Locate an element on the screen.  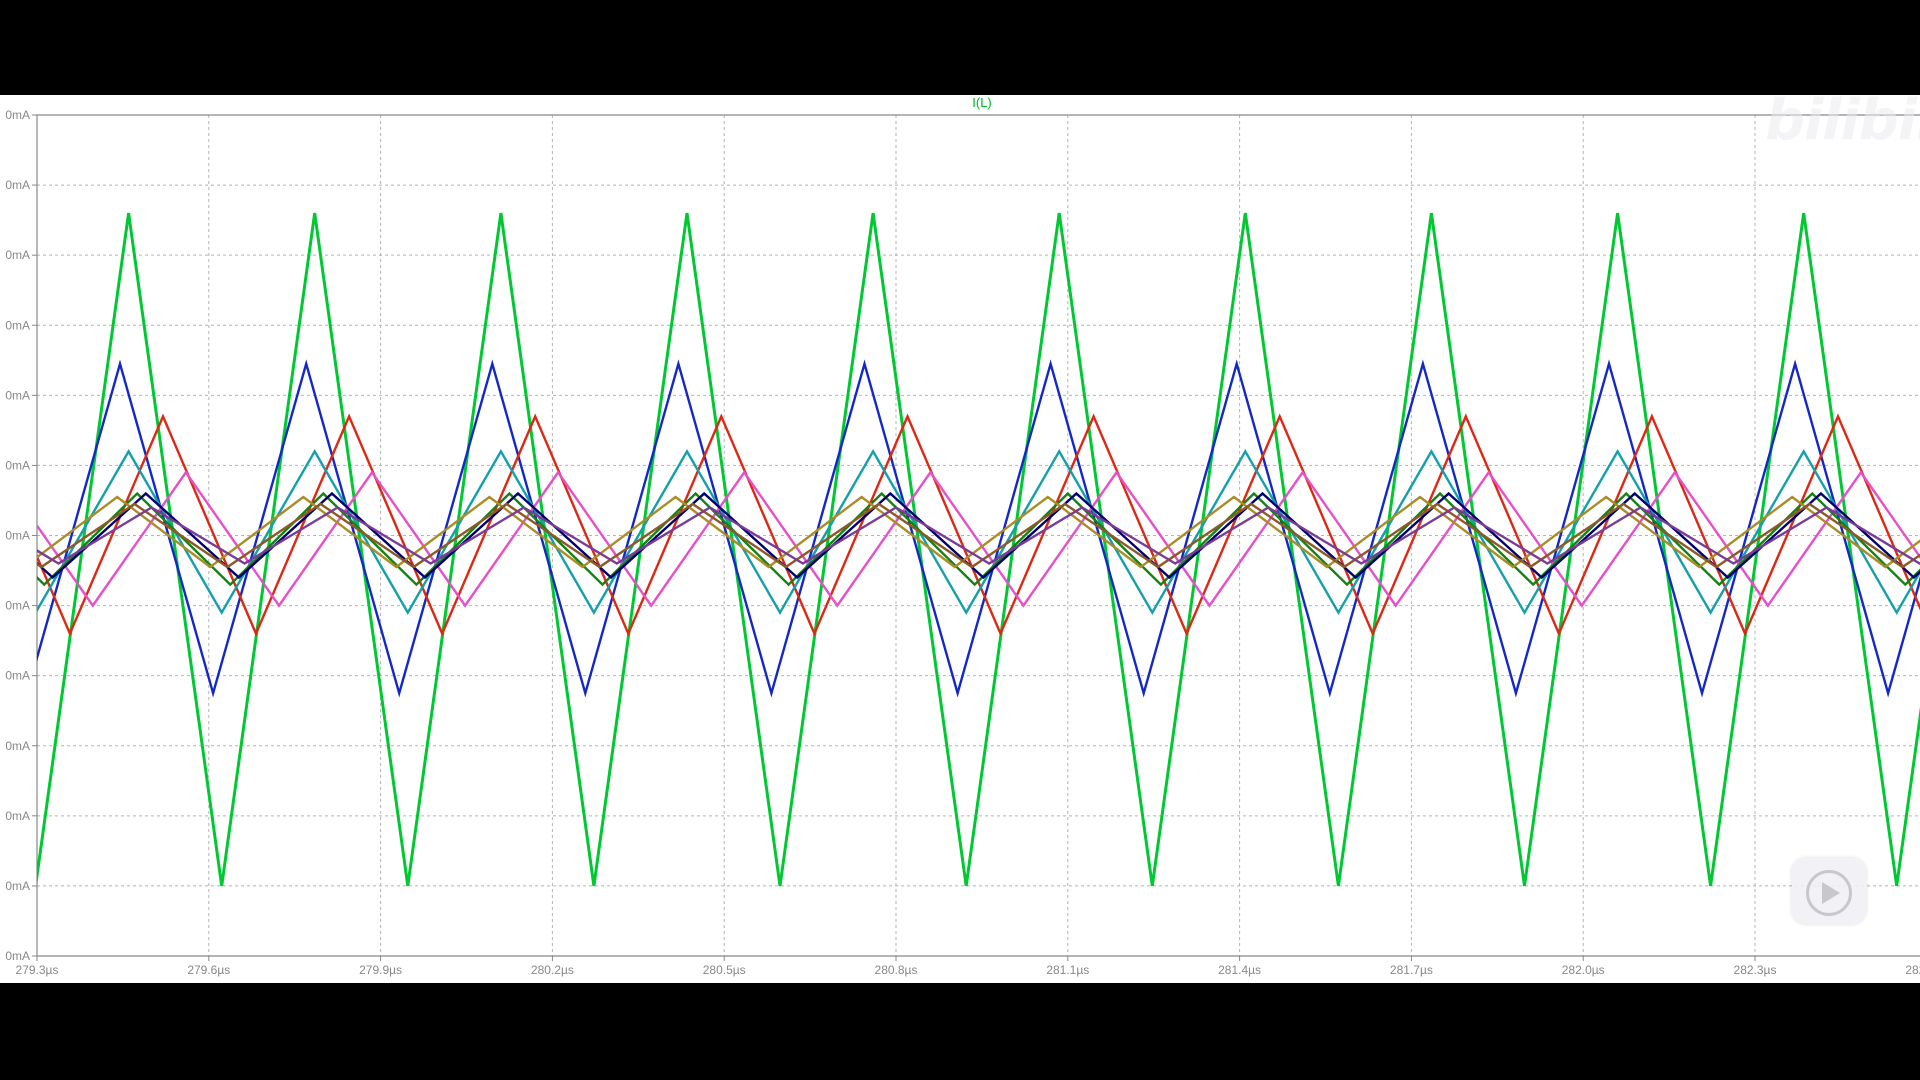
x-tick-label: 281.4µs is located at coordinates (1239, 970).